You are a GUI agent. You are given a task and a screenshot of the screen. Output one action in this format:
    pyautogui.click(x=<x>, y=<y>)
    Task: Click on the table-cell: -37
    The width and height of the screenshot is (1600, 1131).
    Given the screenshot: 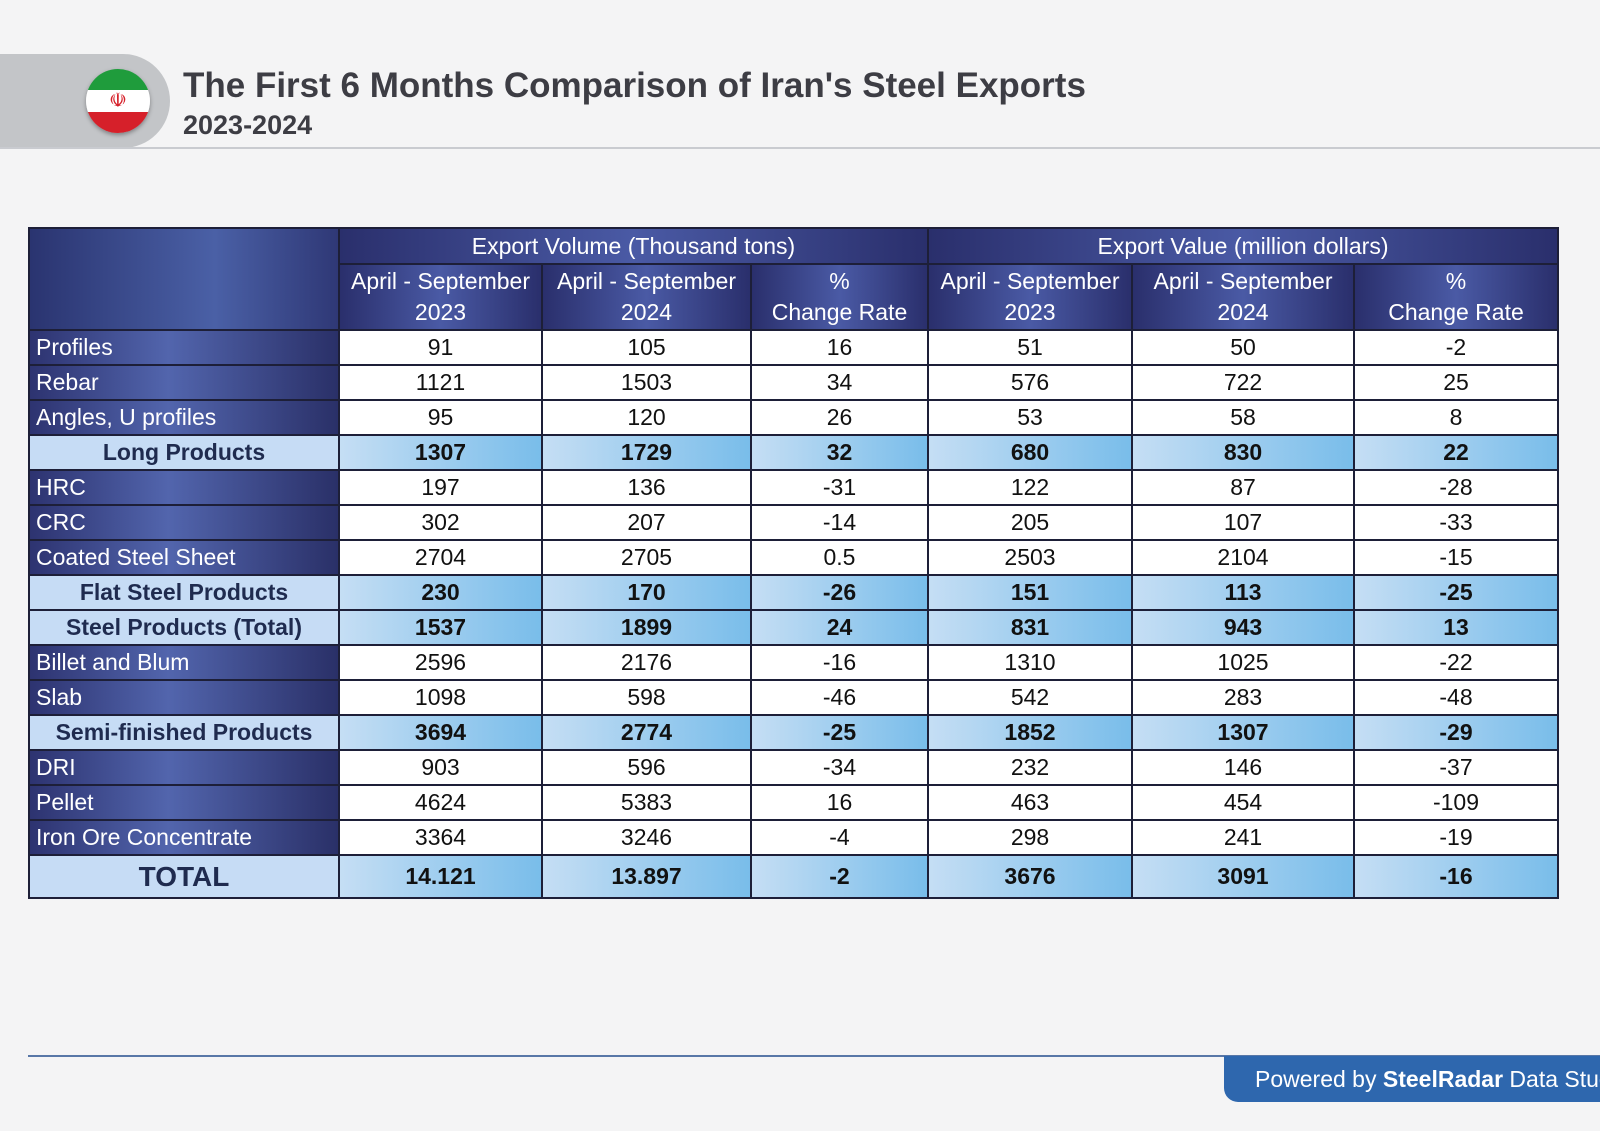 What is the action you would take?
    pyautogui.click(x=1456, y=767)
    